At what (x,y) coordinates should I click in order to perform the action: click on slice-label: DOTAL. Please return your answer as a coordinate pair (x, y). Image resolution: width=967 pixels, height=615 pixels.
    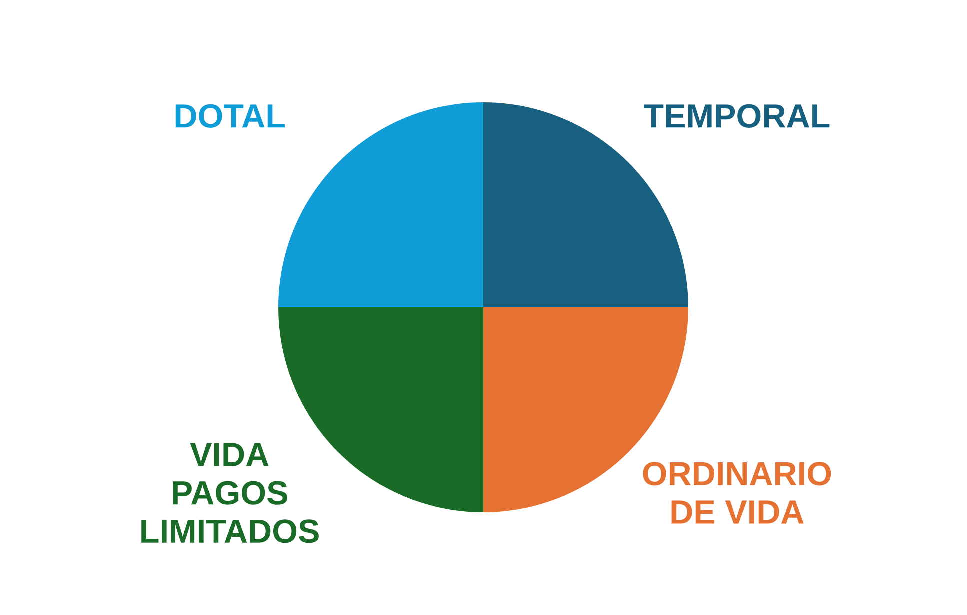
    Looking at the image, I should click on (230, 116).